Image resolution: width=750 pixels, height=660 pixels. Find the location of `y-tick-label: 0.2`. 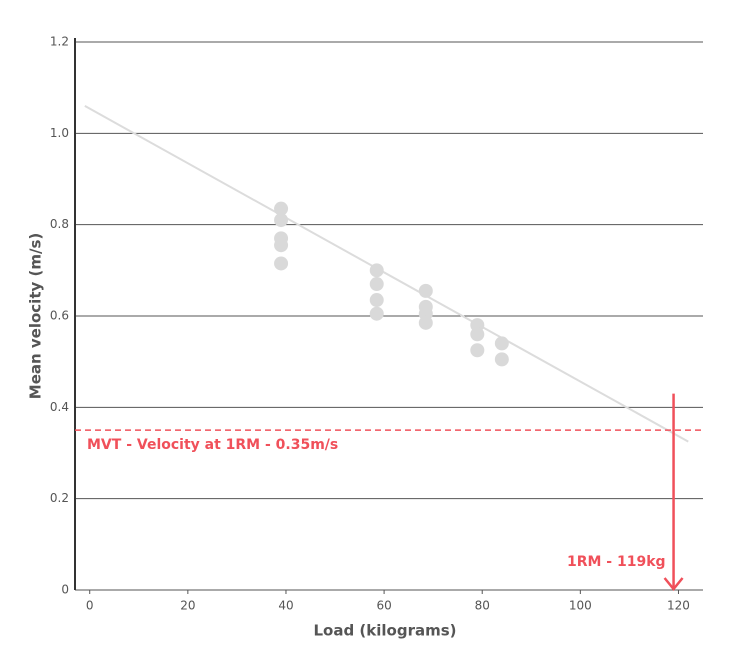

y-tick-label: 0.2 is located at coordinates (59, 498).